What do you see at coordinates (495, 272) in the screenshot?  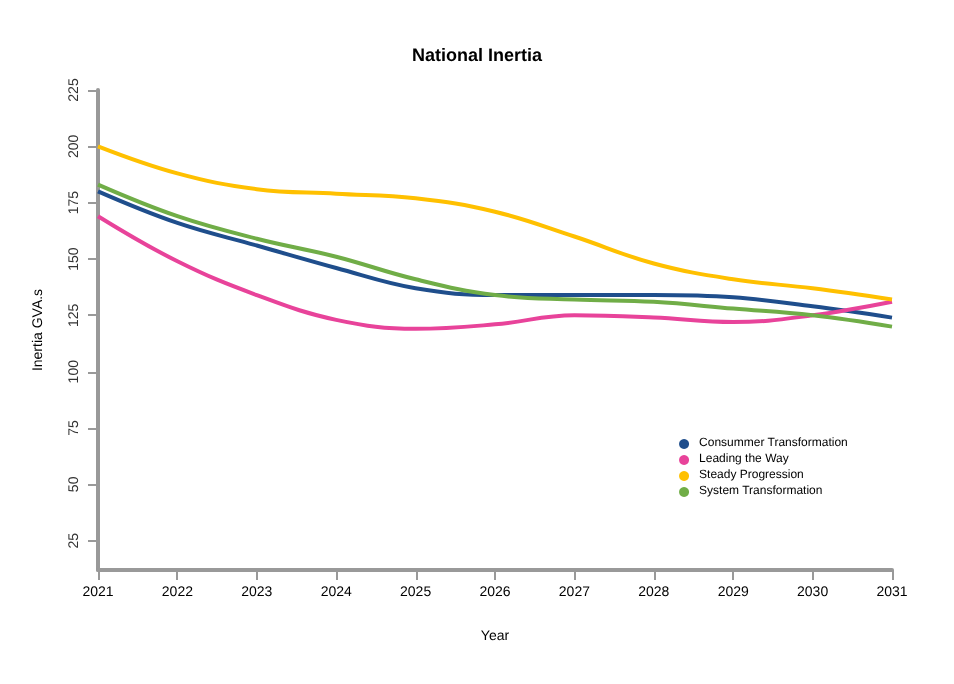 I see `line-series` at bounding box center [495, 272].